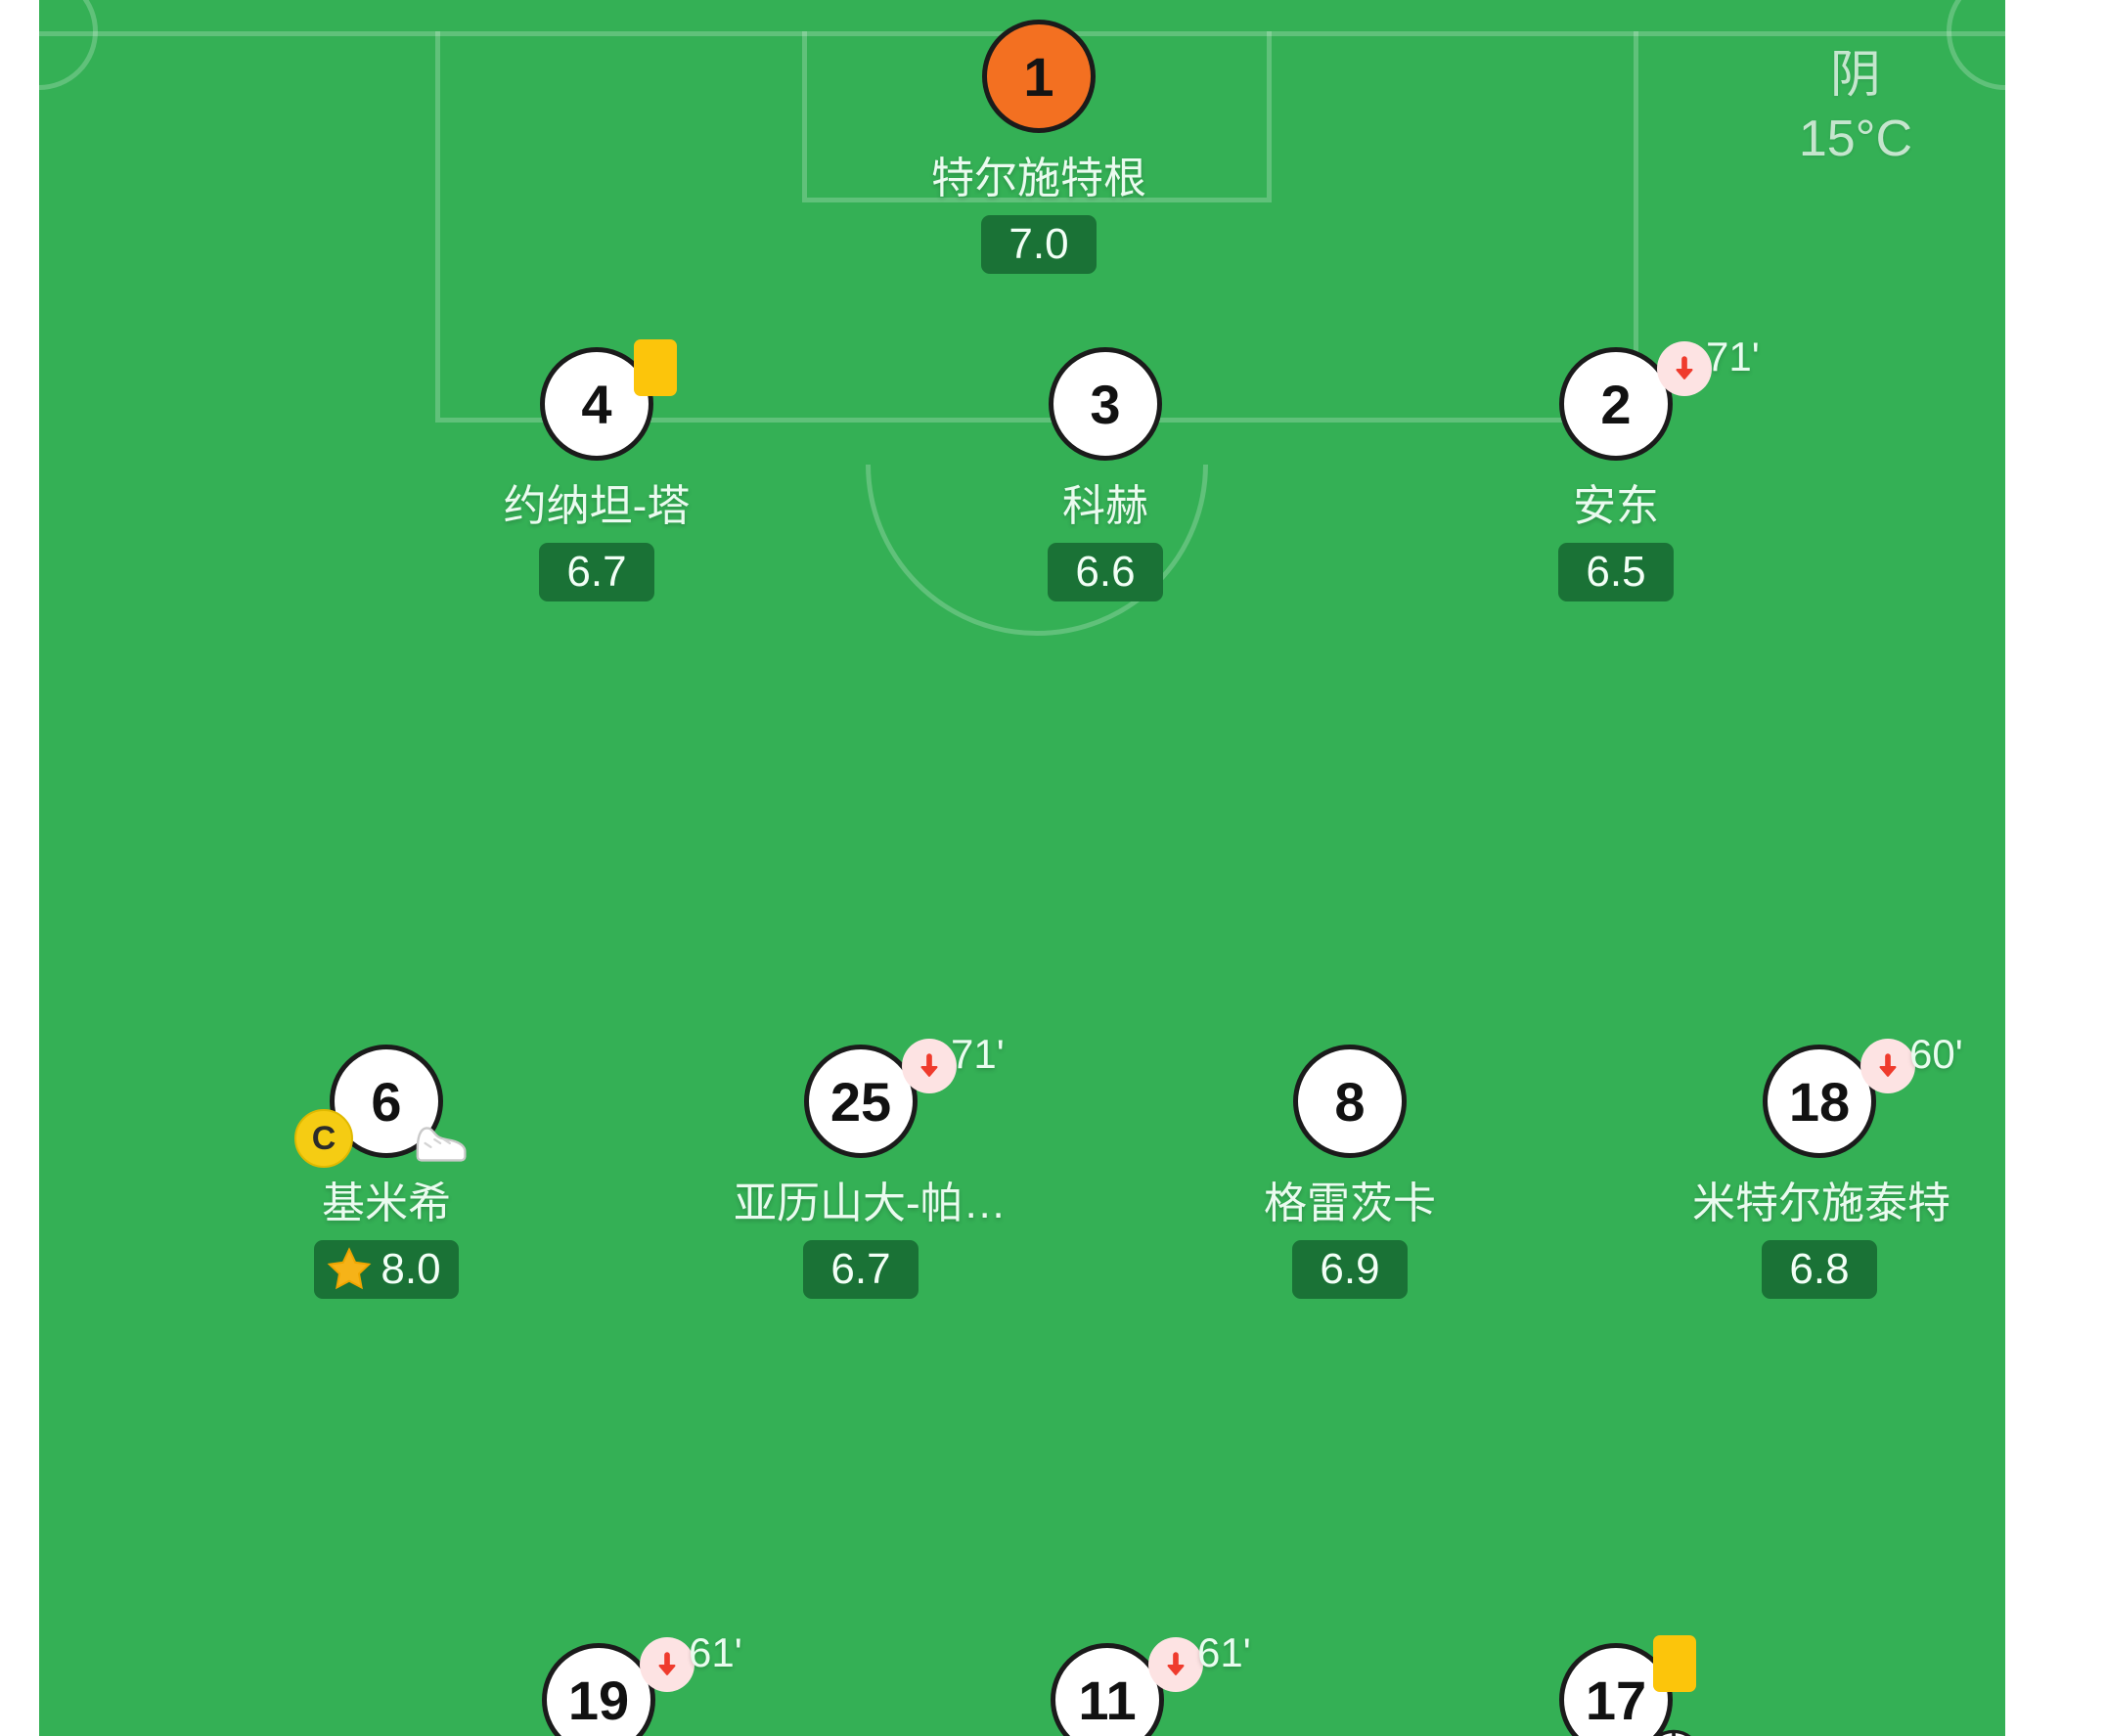 The height and width of the screenshot is (1736, 2106). I want to click on player-name: 约纳坦-塔, so click(597, 506).